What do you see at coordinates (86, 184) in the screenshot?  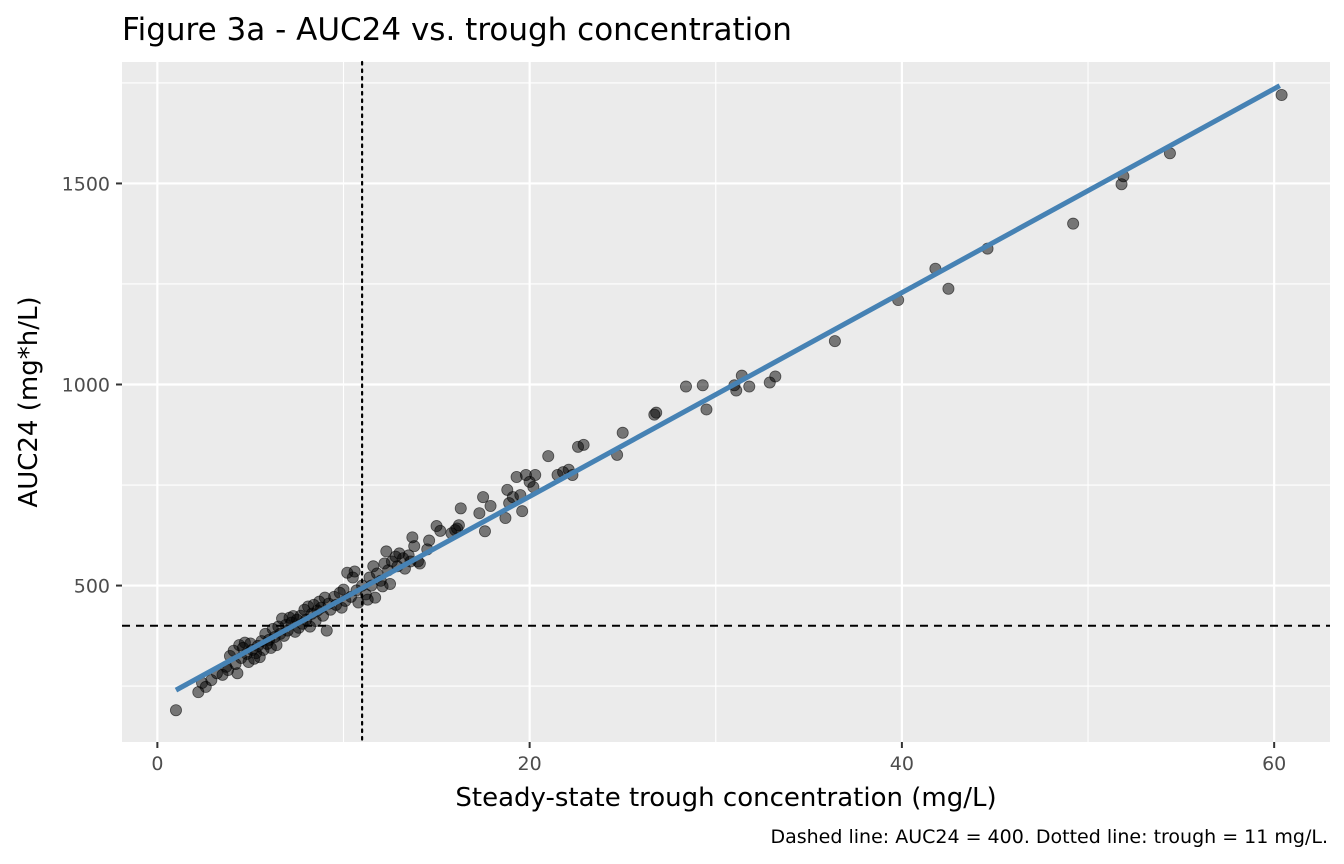 I see `y-tick-label: 1500` at bounding box center [86, 184].